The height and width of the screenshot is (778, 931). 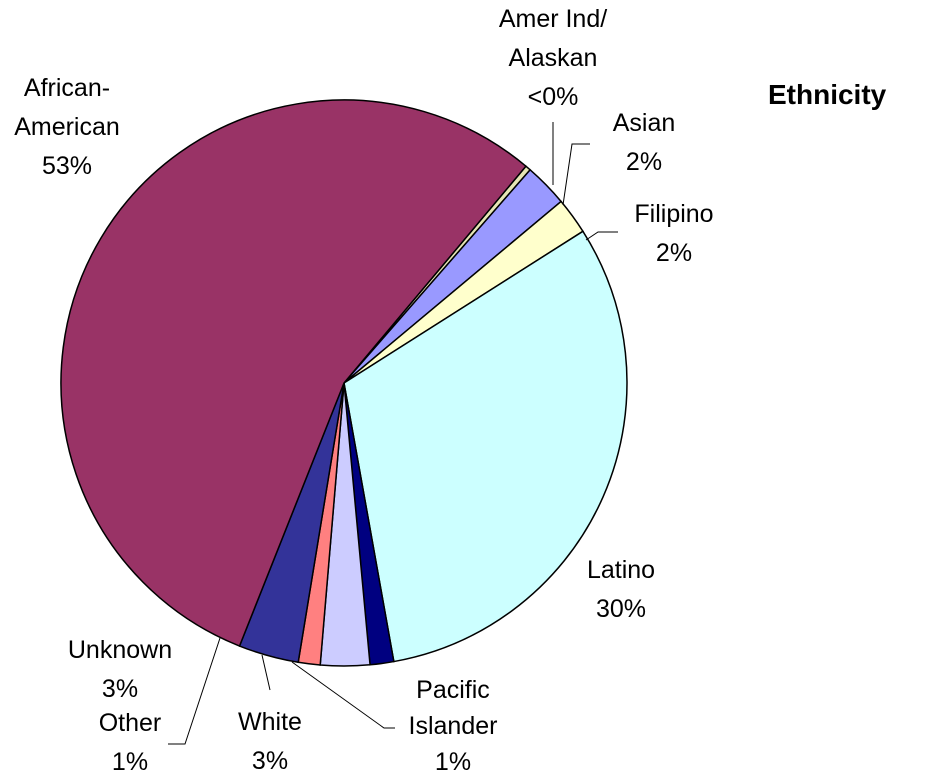 I want to click on chart-title: Ethnicity, so click(x=827, y=94).